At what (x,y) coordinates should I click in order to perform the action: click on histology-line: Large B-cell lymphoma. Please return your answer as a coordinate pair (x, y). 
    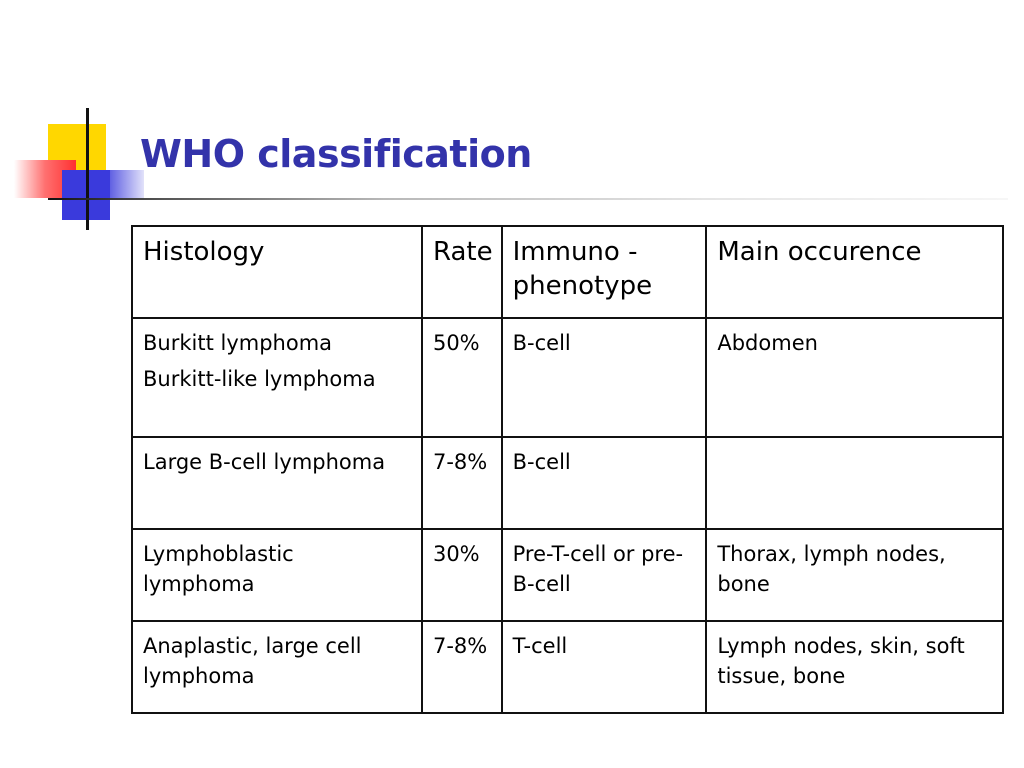
    Looking at the image, I should click on (264, 462).